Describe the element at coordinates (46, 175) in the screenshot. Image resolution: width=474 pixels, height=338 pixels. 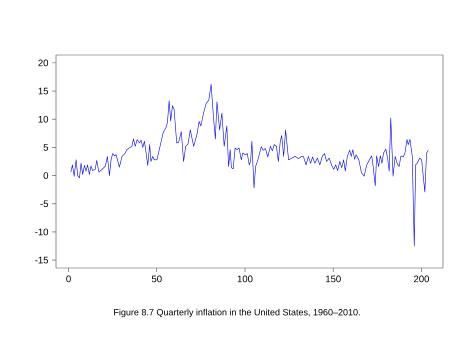
I see `y-tick-label: 0` at that location.